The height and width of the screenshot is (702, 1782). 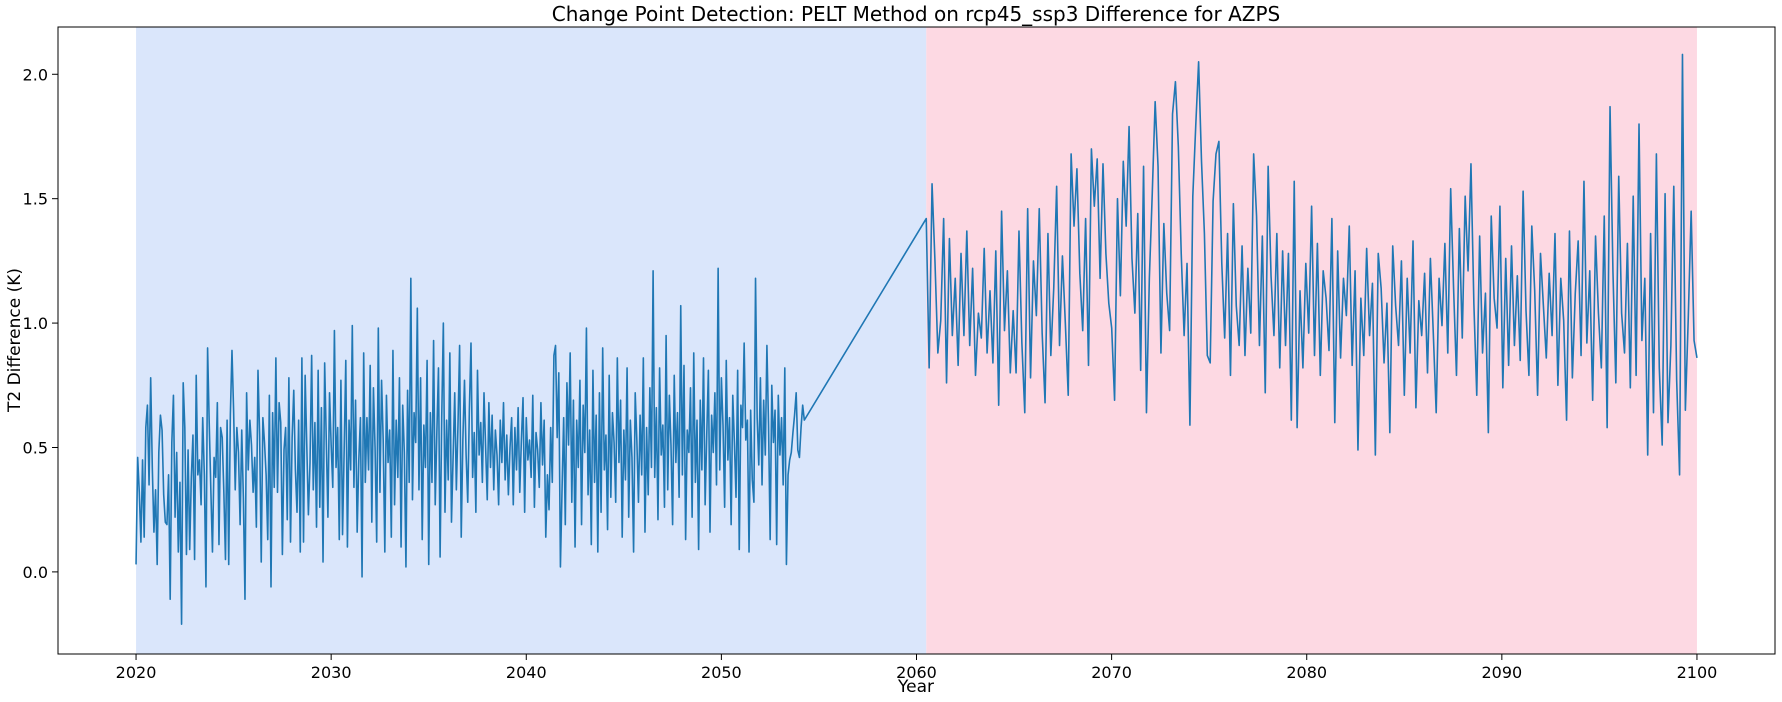 I want to click on y-axis-ticks: 0.0 0.5 1.0 1.5 2.0, so click(x=40, y=323).